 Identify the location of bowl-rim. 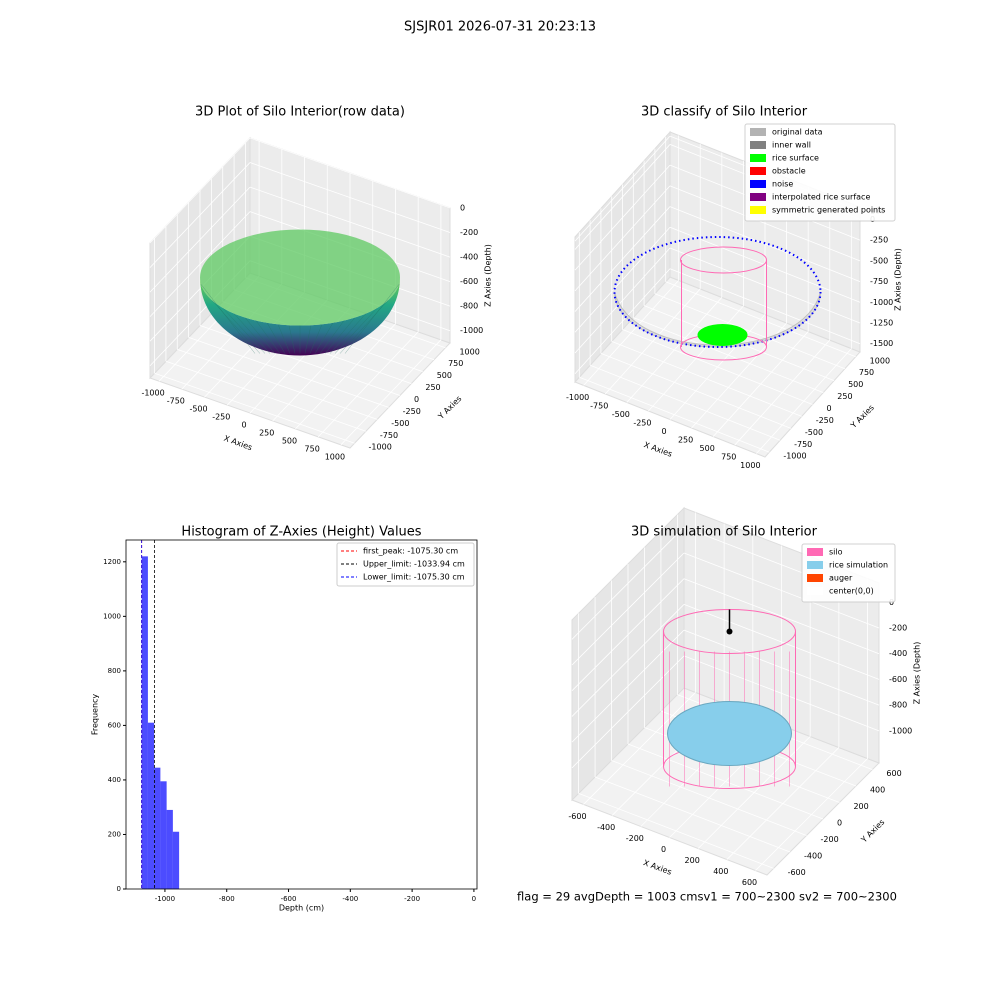
(300, 277).